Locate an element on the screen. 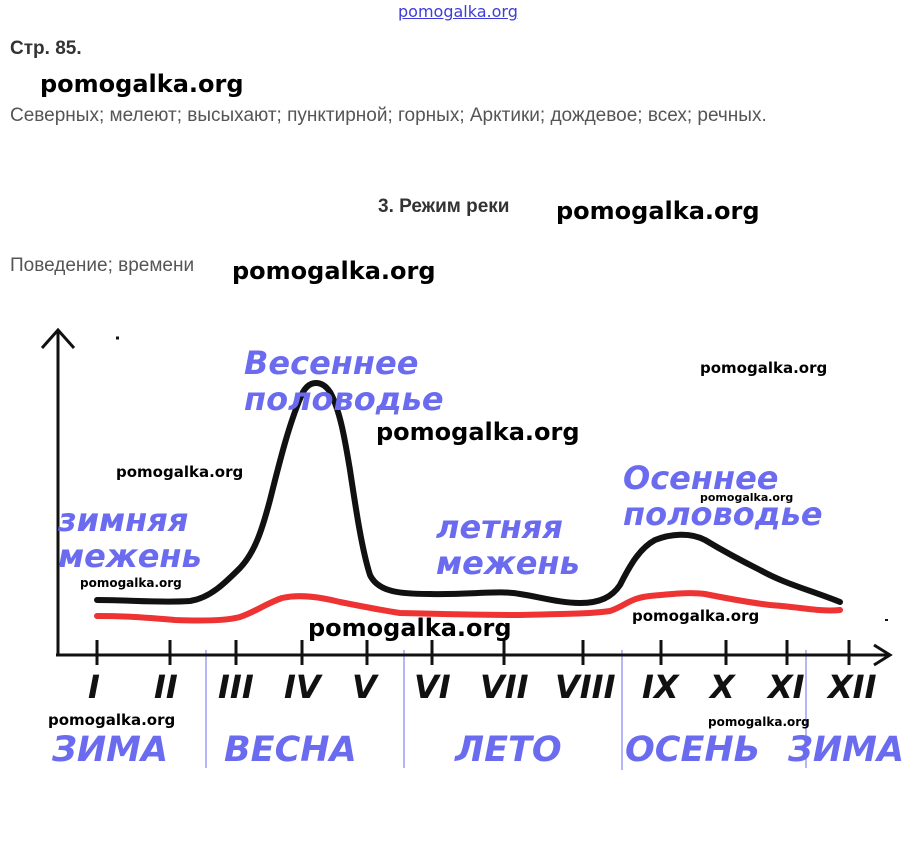 The width and height of the screenshot is (910, 852). winter-low-water-label: зимняя межень is located at coordinates (130, 538).